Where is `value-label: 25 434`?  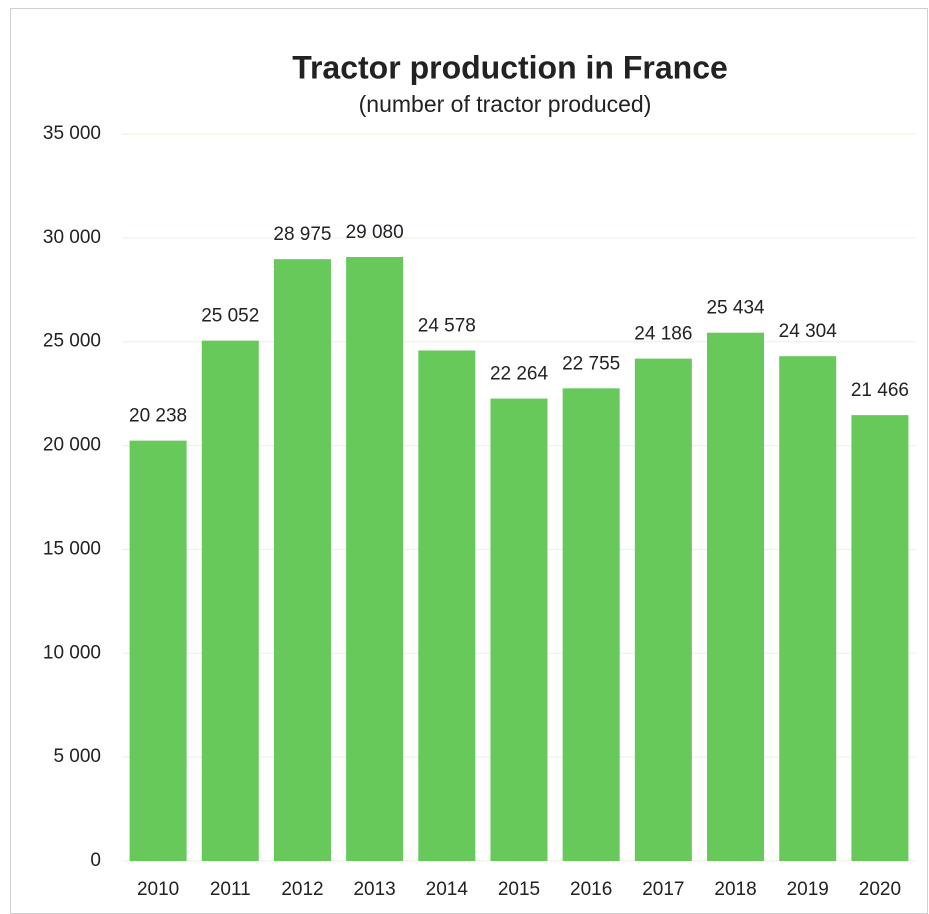
value-label: 25 434 is located at coordinates (735, 308).